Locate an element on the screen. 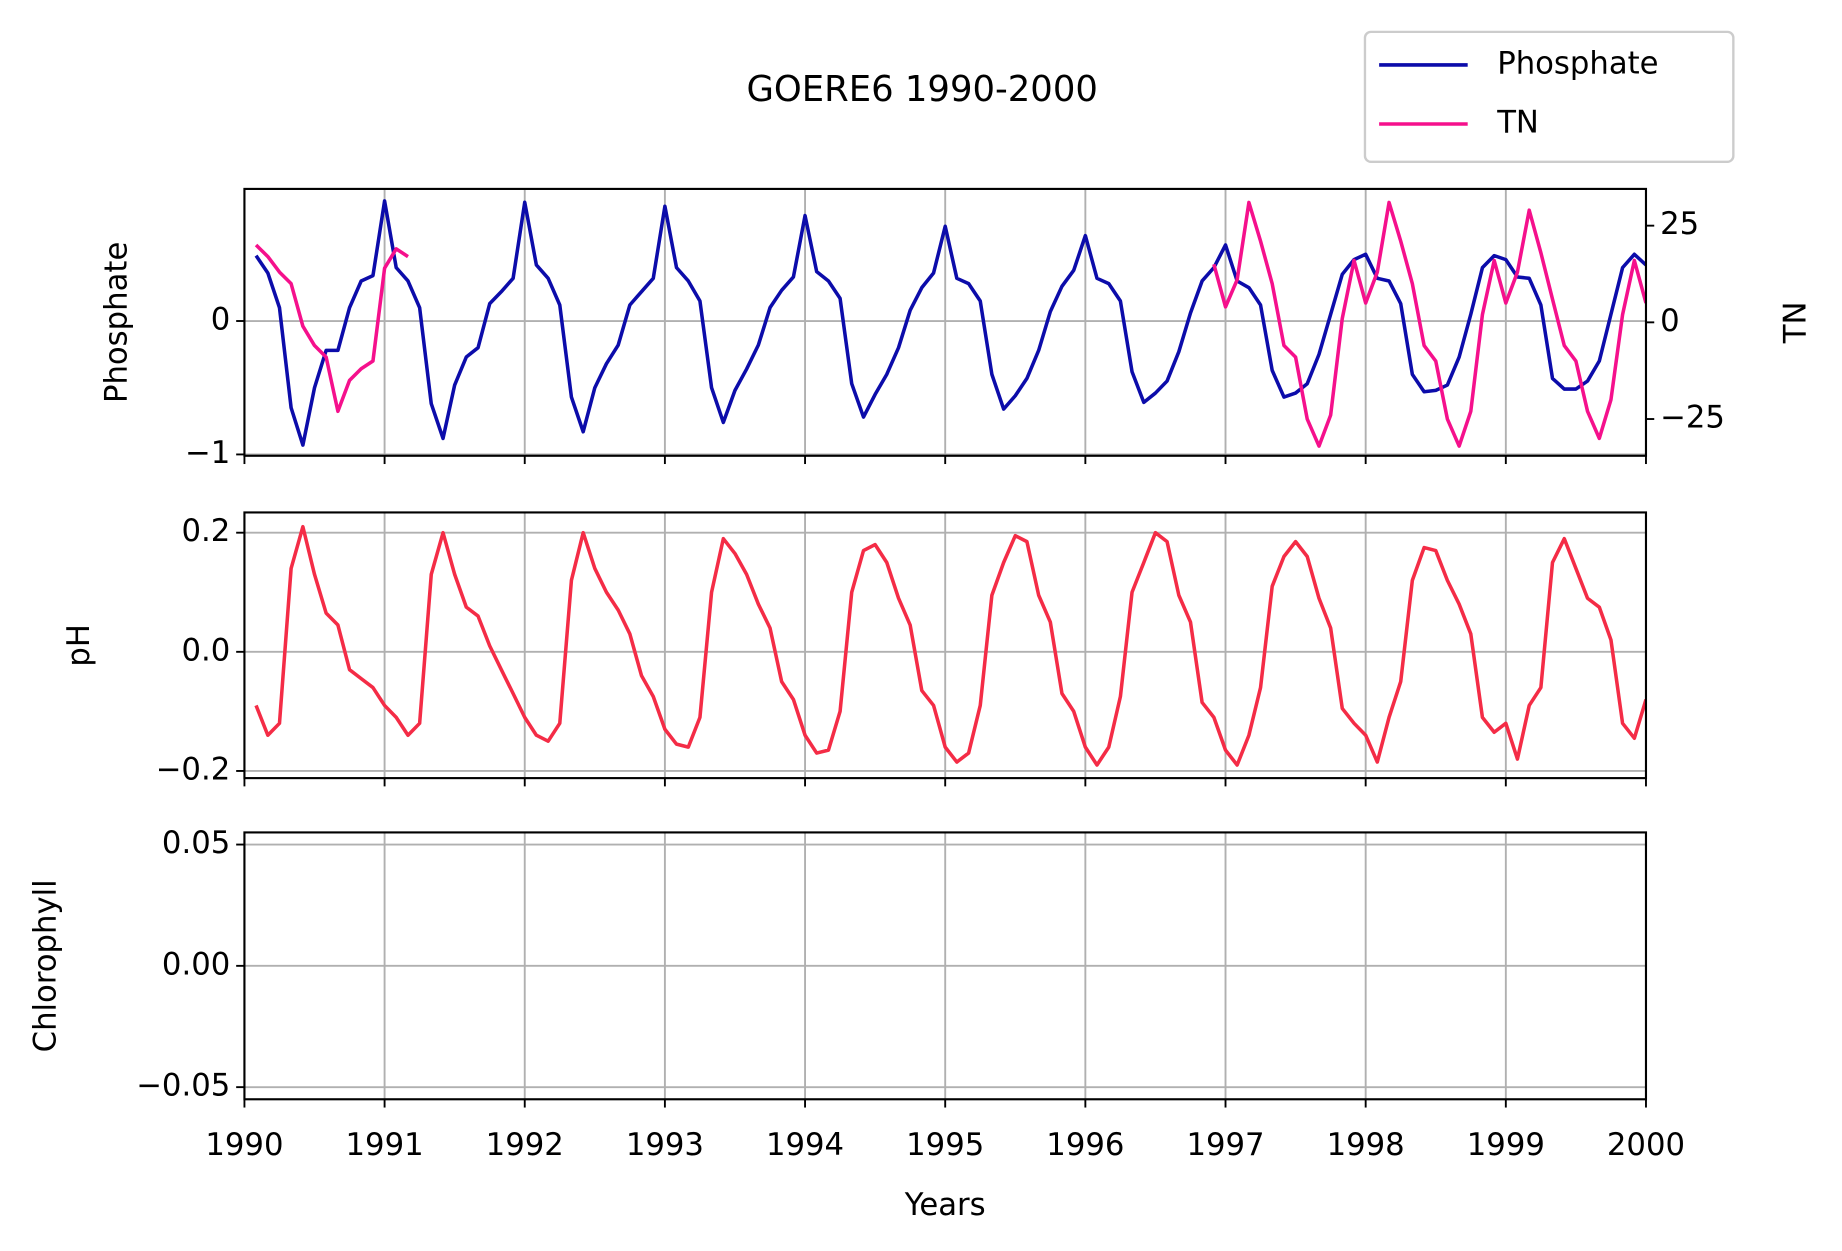 Image resolution: width=1842 pixels, height=1251 pixels. y-axis-label: Phosphate is located at coordinates (117, 322).